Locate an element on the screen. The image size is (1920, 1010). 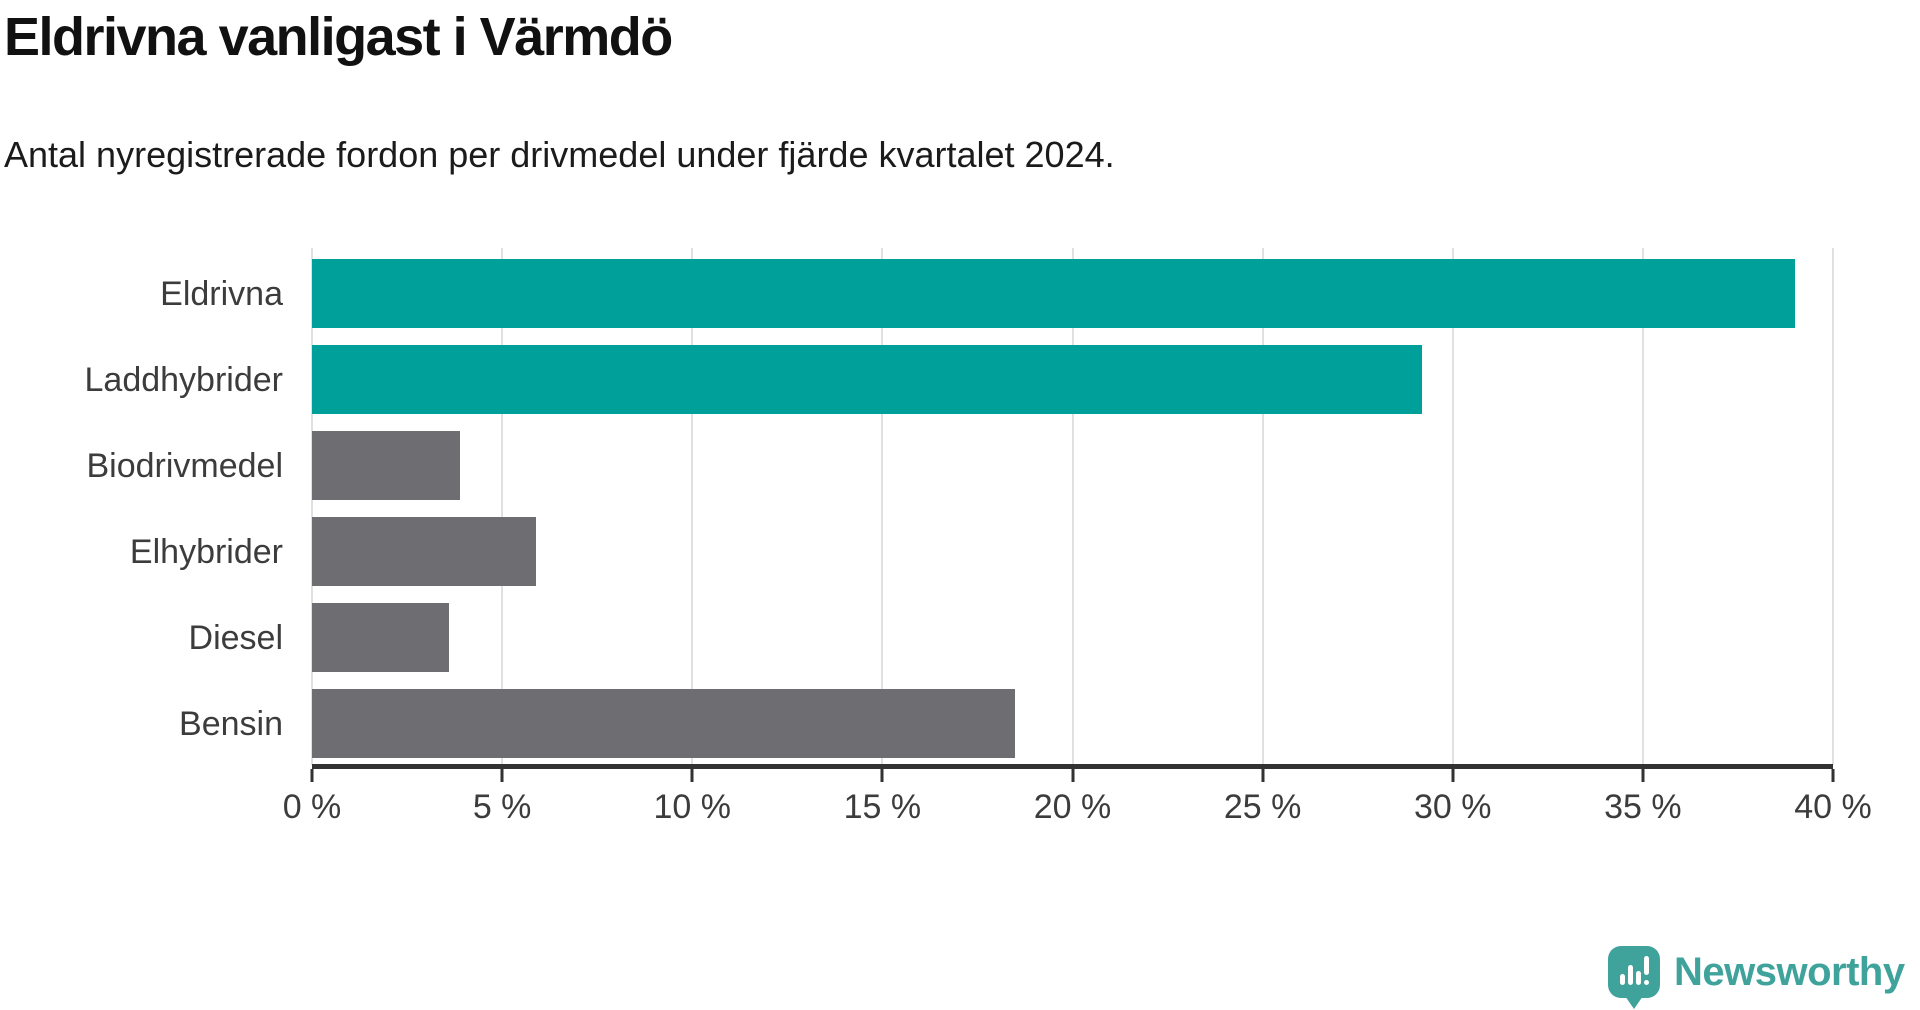
x-axis-tick-label-35: 35 % is located at coordinates (1643, 807).